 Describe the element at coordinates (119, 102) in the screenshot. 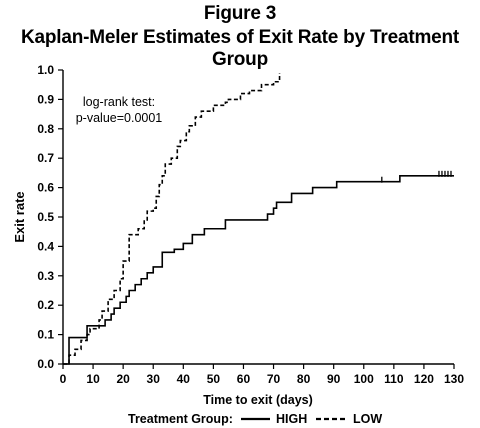

I see `annotation-line-1: log-rank test:` at that location.